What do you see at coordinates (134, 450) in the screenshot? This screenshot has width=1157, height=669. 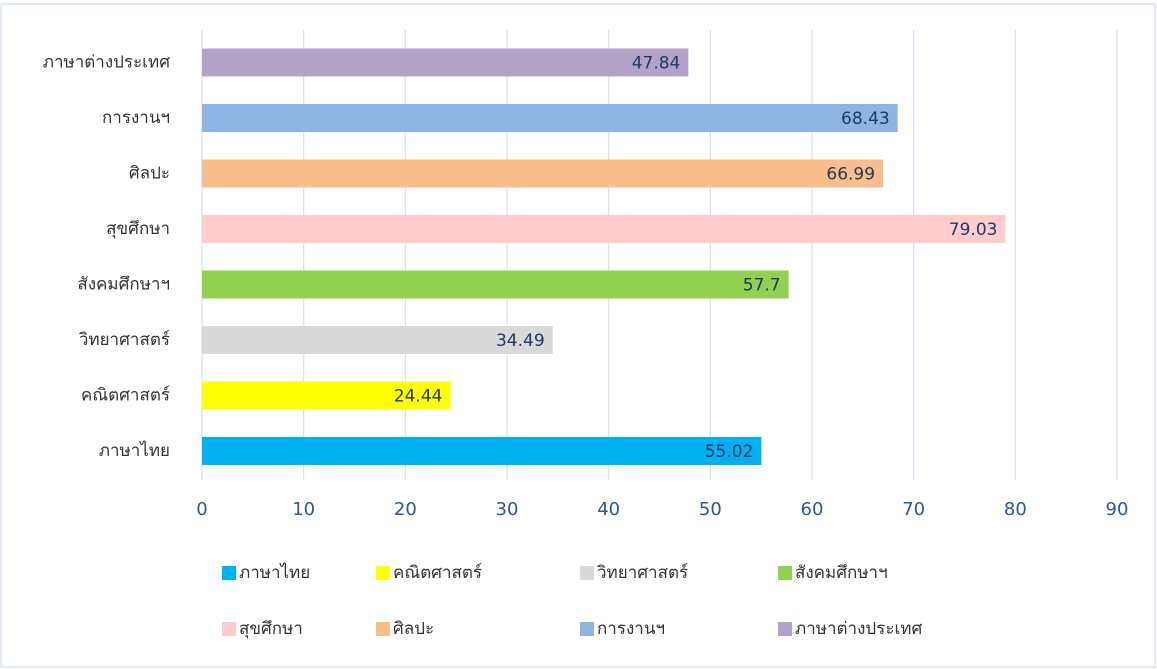 I see `y-tick-label: ภาษาไทย` at bounding box center [134, 450].